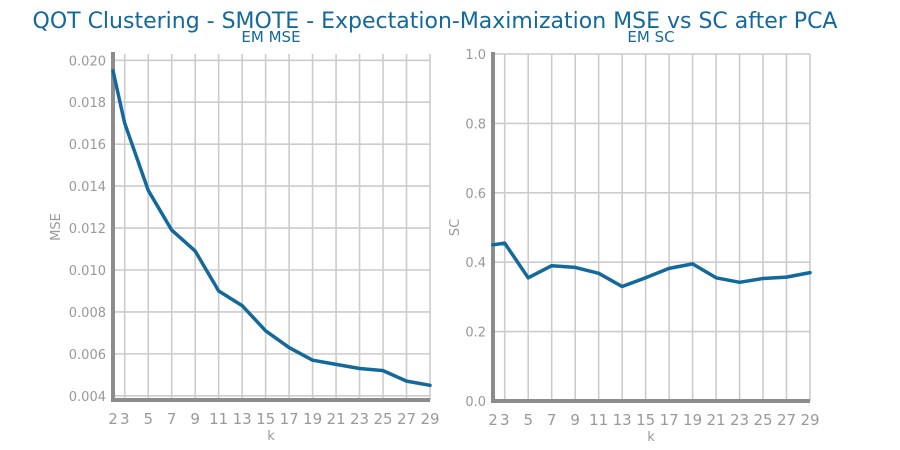 This screenshot has height=450, width=900. I want to click on sc-x-tick-label: 27, so click(786, 420).